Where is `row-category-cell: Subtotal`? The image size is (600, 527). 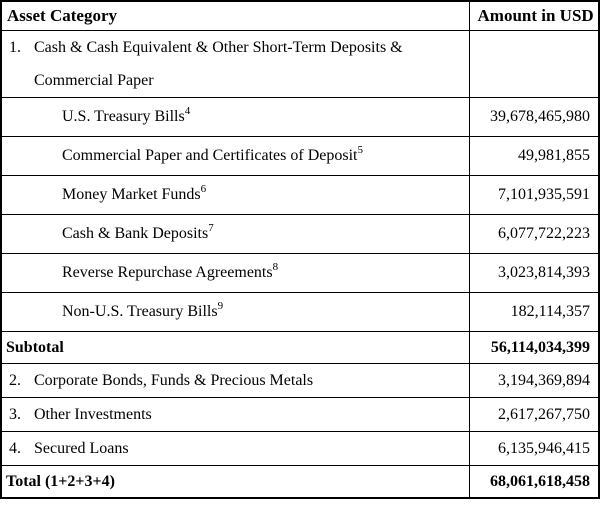 row-category-cell: Subtotal is located at coordinates (235, 347).